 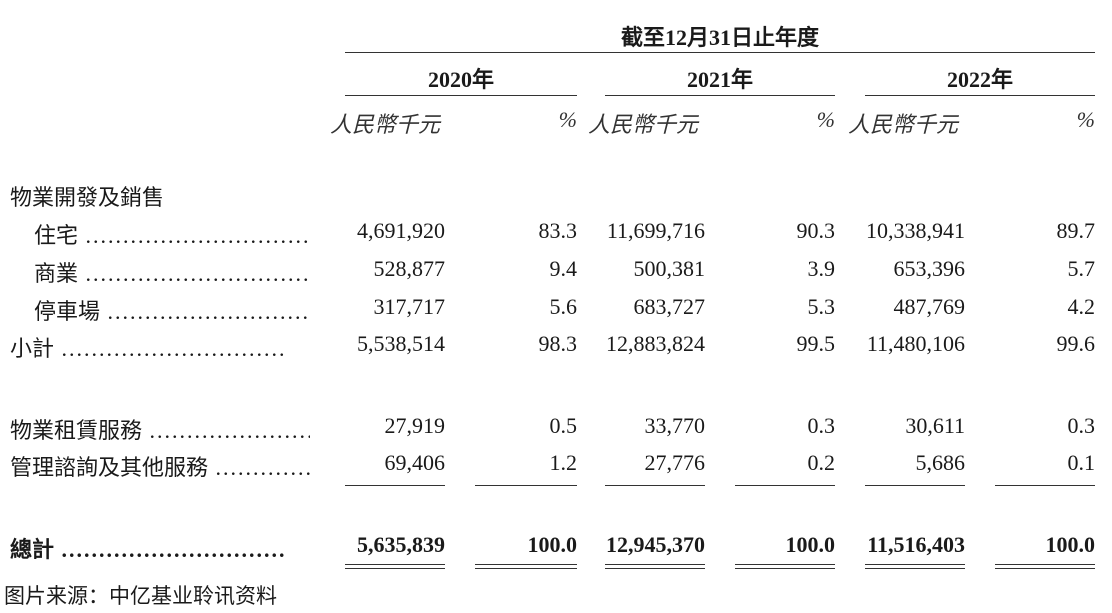 What do you see at coordinates (940, 462) in the screenshot?
I see `amount-cell: 5,686` at bounding box center [940, 462].